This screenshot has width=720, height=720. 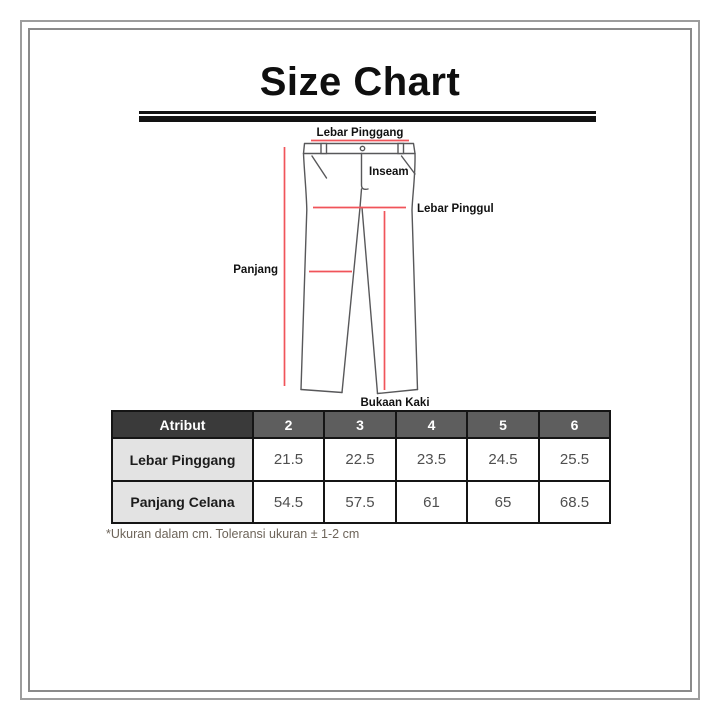 I want to click on waist-label: Lebar Pinggang, so click(x=360, y=133).